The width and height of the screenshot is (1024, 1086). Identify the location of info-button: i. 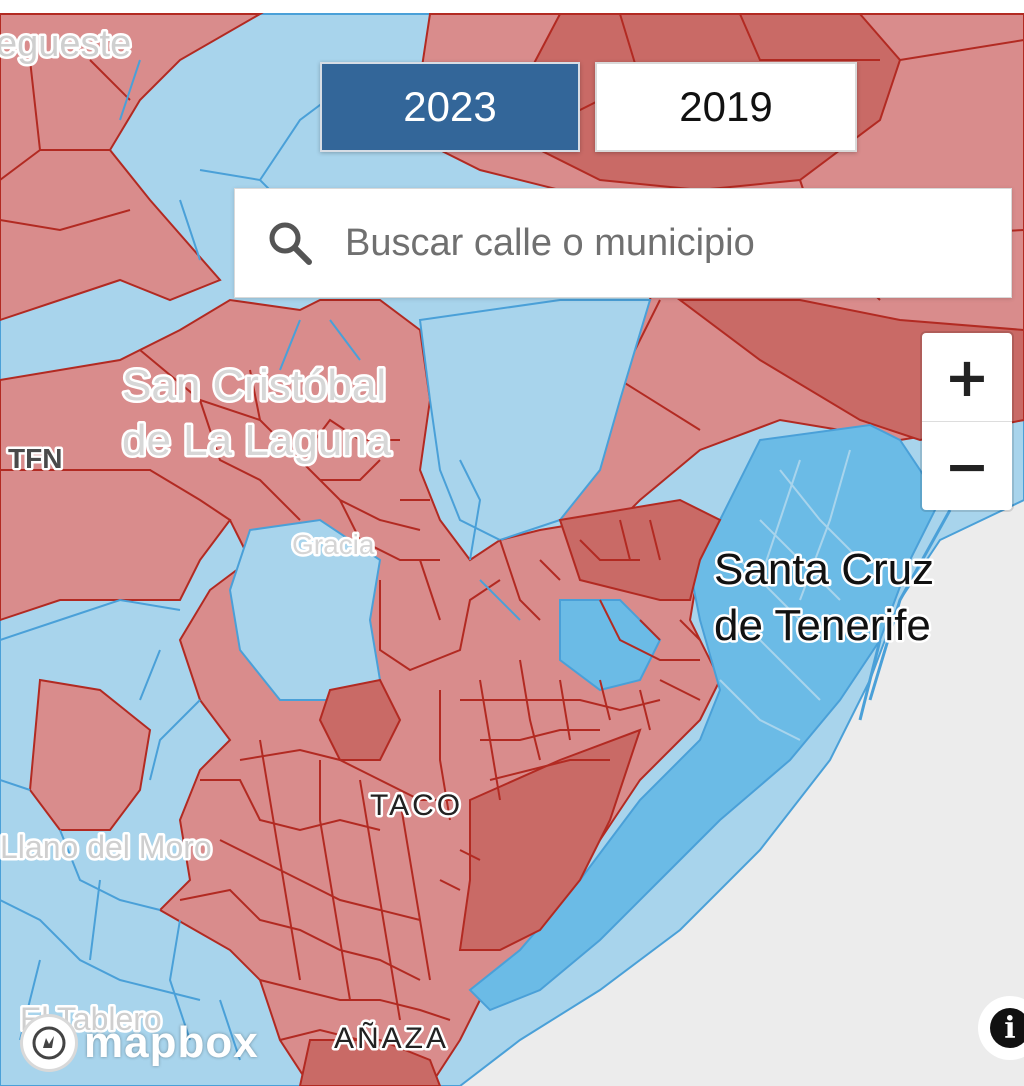
(1001, 1028).